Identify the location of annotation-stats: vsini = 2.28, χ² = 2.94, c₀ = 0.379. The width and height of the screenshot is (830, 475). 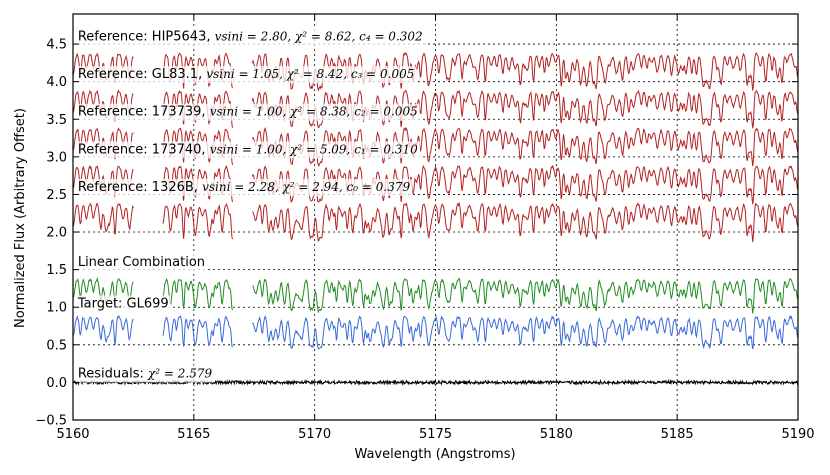
(306, 187).